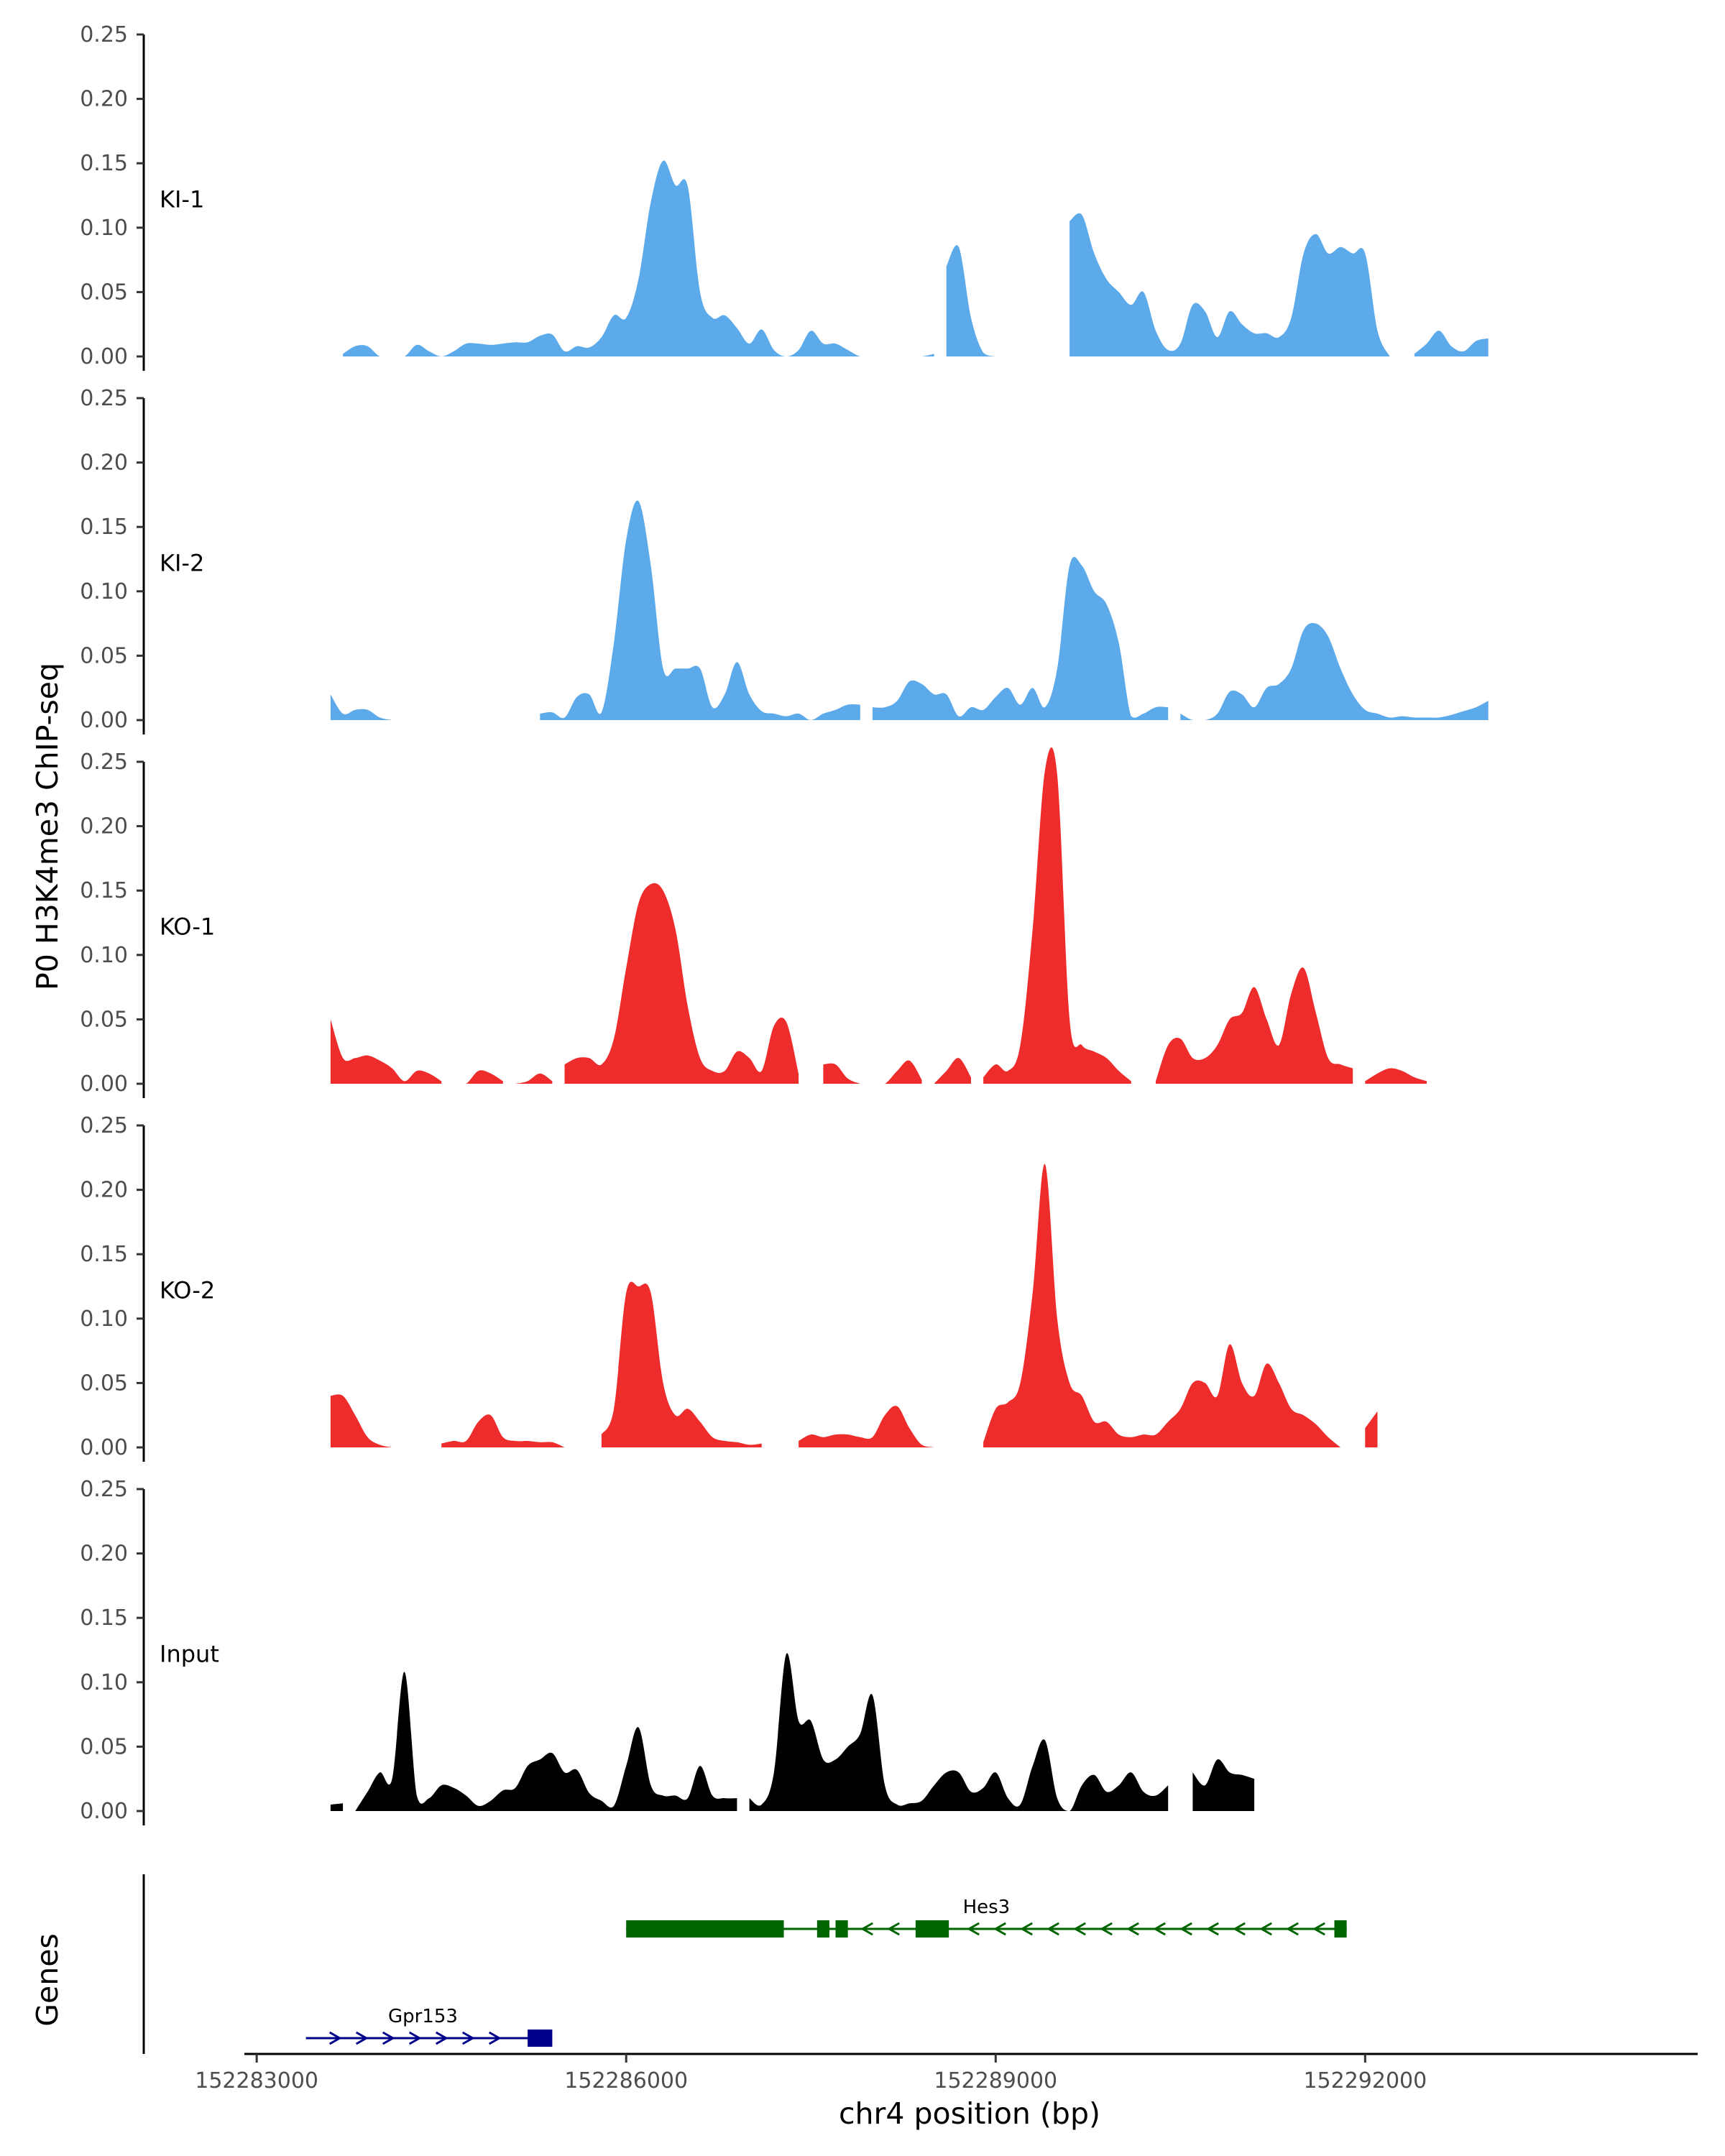 Image resolution: width=1725 pixels, height=2156 pixels. Describe the element at coordinates (189, 1653) in the screenshot. I see `track-label: Input` at that location.